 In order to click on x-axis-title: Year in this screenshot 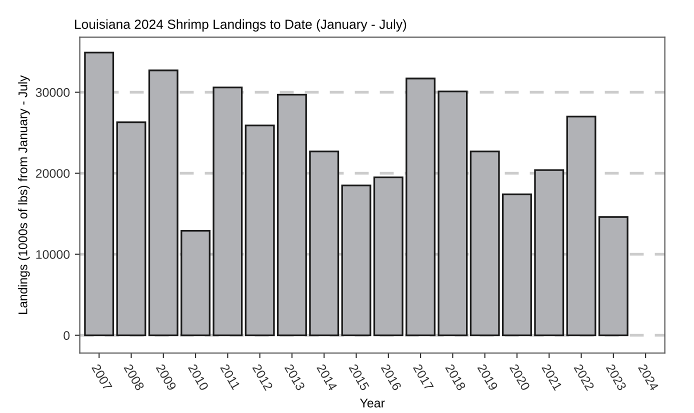, I will do `click(372, 403)`.